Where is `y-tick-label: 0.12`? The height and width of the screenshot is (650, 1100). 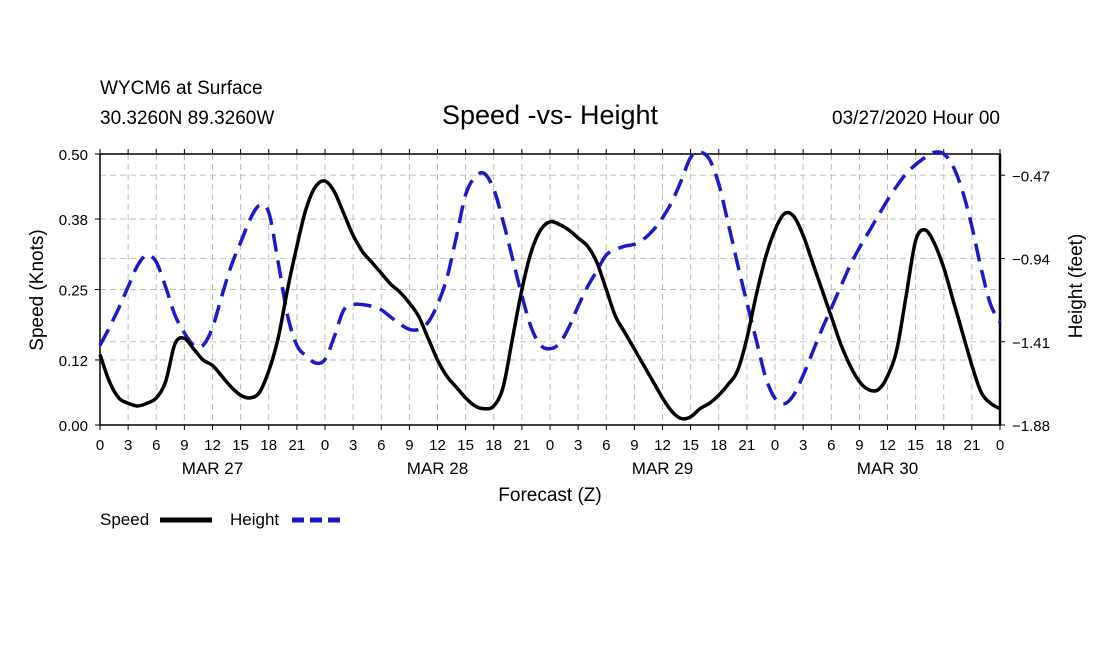
y-tick-label: 0.12 is located at coordinates (73, 361).